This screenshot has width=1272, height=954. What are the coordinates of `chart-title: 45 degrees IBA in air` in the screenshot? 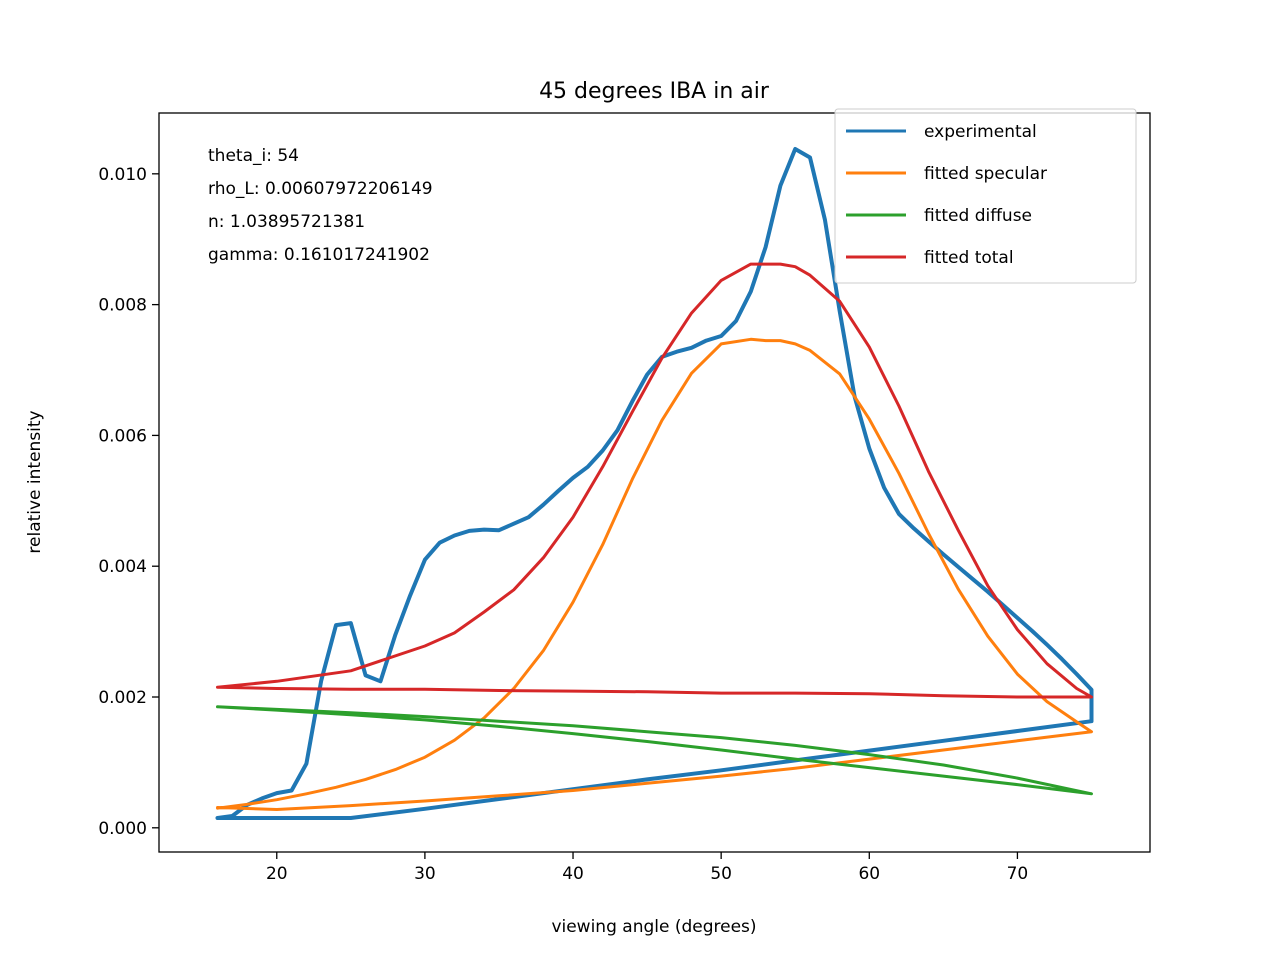 It's located at (654, 91).